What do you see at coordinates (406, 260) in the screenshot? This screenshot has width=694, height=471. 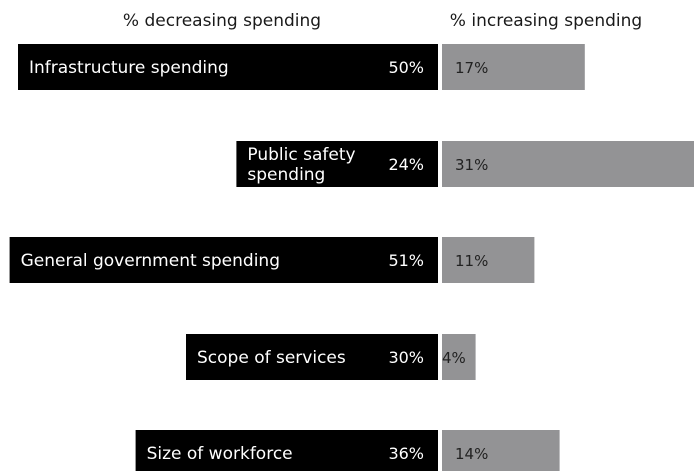 I see `value-label-decreasing: 51%` at bounding box center [406, 260].